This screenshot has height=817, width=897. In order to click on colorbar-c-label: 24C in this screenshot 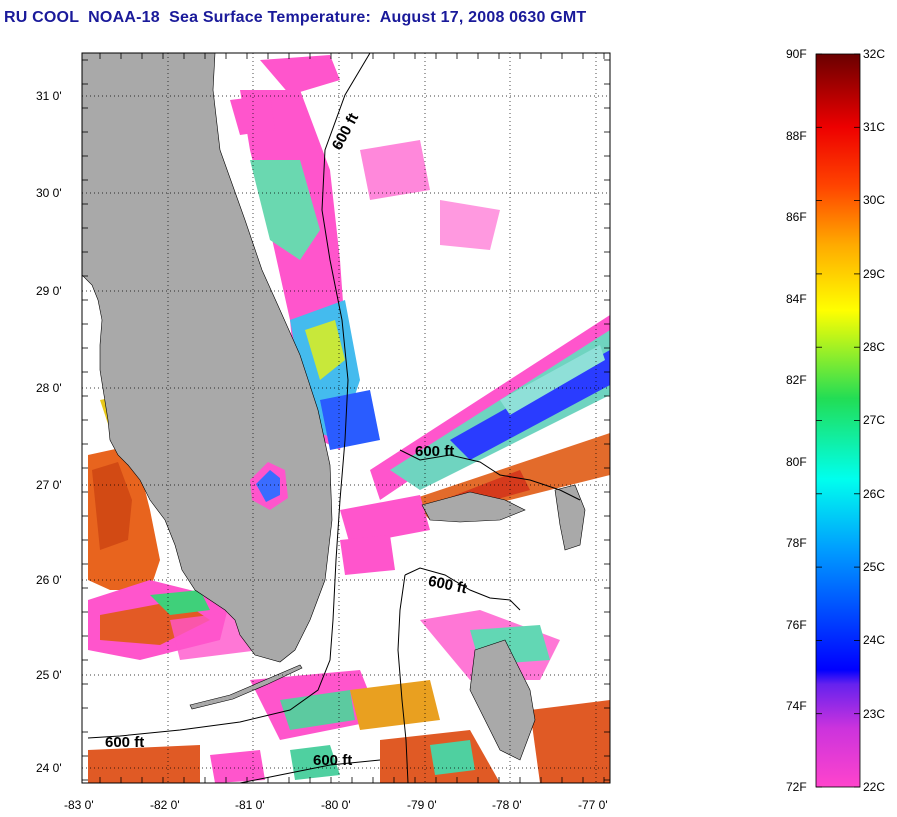, I will do `click(874, 640)`.